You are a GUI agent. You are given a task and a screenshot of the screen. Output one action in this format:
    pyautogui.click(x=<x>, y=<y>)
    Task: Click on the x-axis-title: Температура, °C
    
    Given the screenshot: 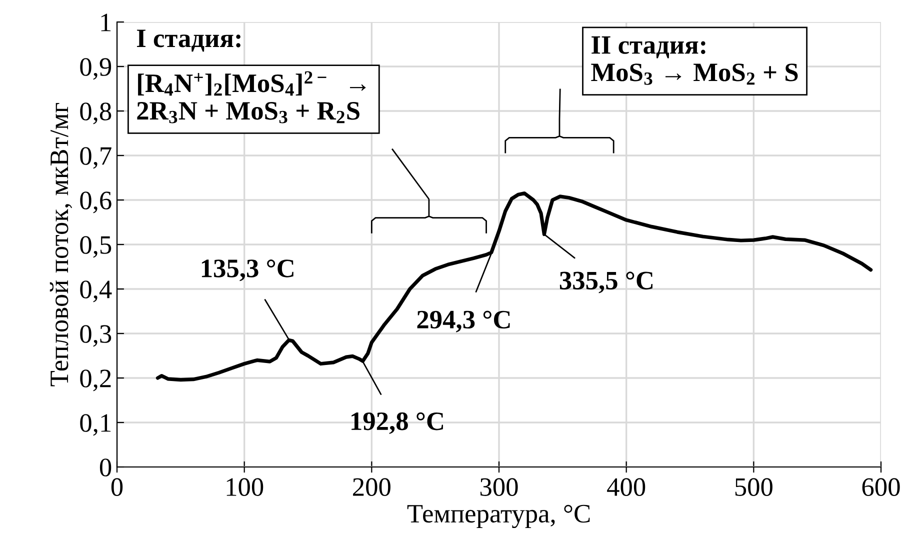 What is the action you would take?
    pyautogui.click(x=498, y=516)
    